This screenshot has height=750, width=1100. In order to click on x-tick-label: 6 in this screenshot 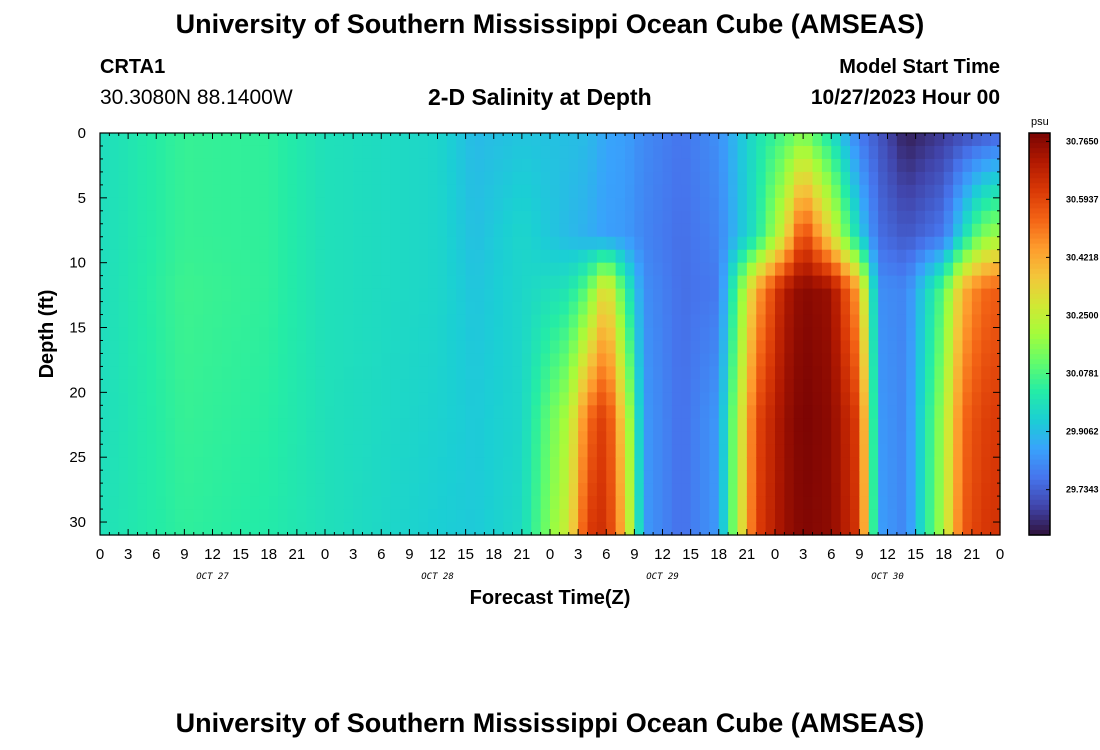, I will do `click(831, 554)`.